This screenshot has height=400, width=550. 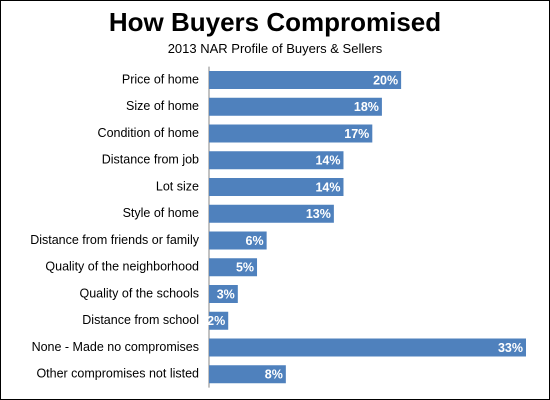 I want to click on bar-value-label: 5%, so click(x=245, y=268).